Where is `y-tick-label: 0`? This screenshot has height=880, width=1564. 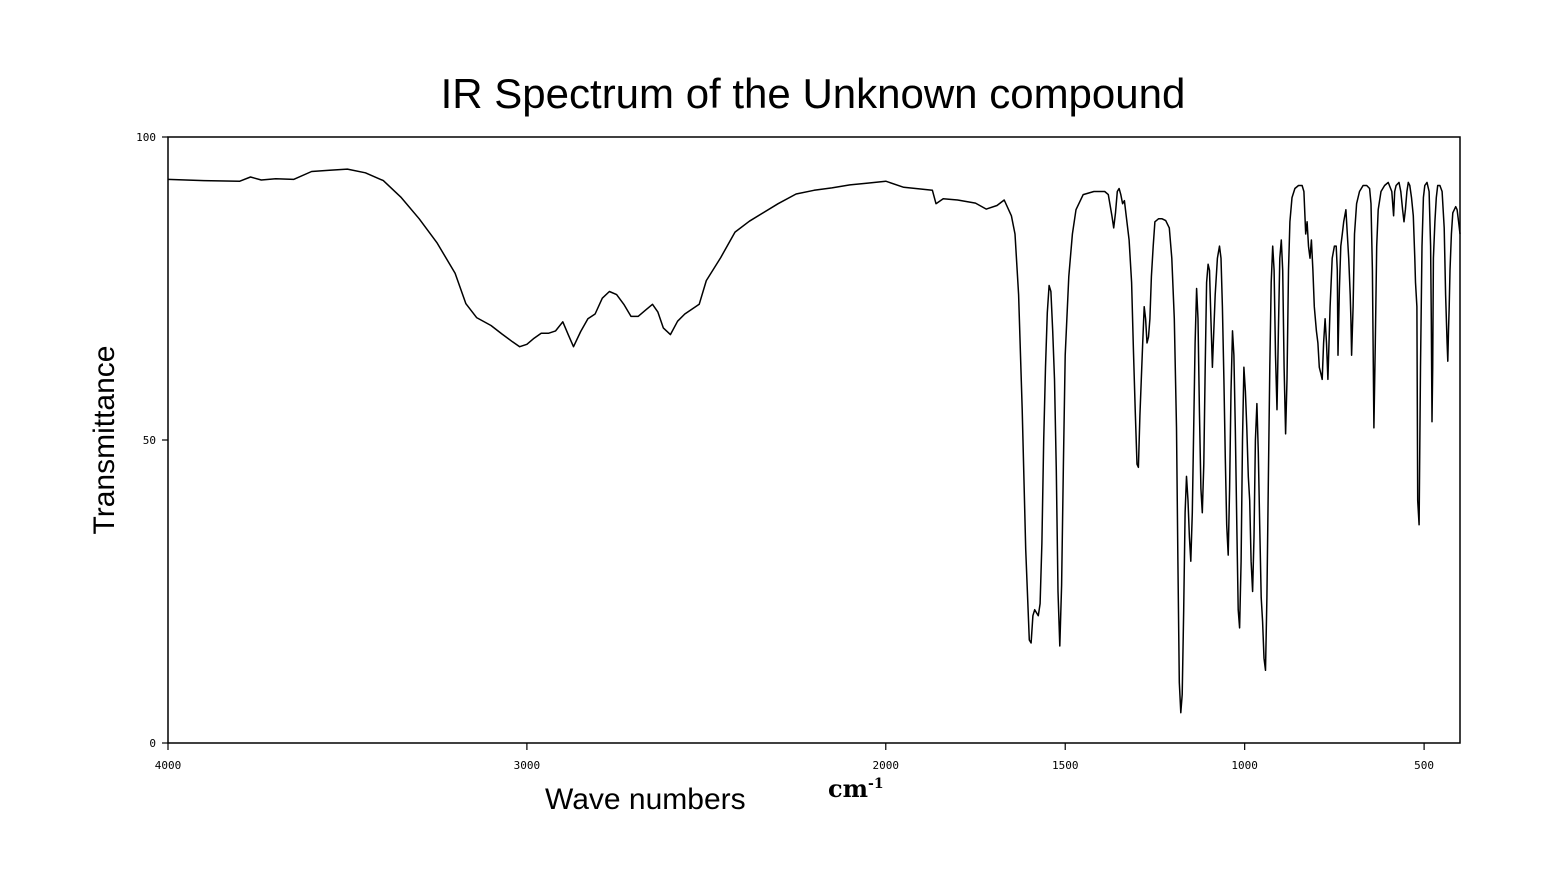
y-tick-label: 0 is located at coordinates (152, 743).